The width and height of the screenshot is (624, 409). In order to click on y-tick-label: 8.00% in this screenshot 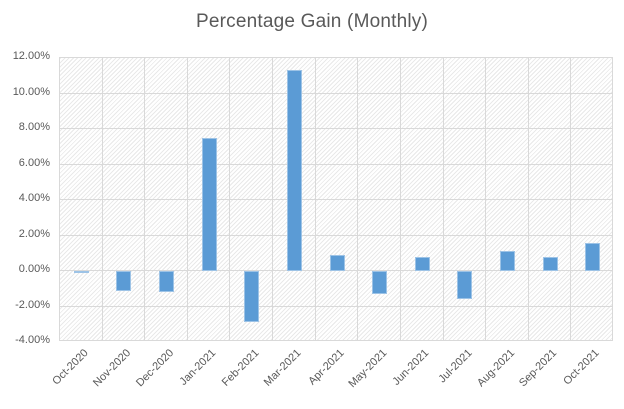, I will do `click(34, 127)`.